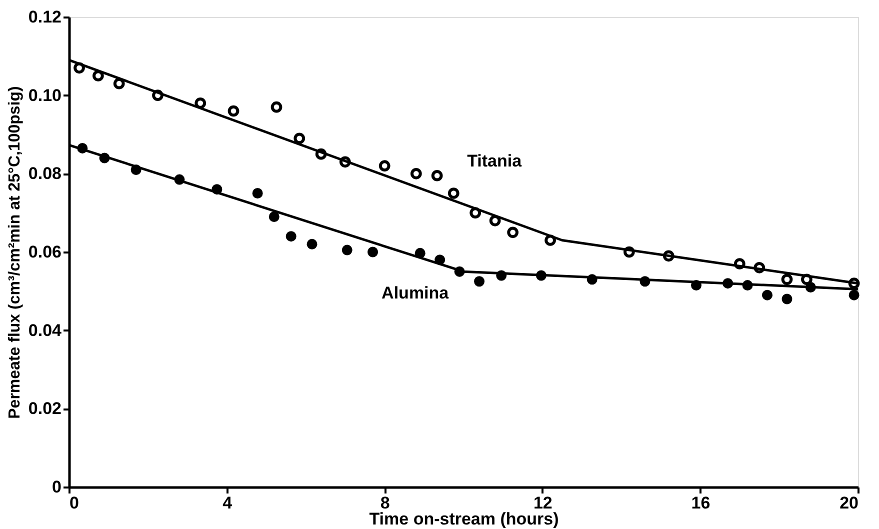 The image size is (879, 529). What do you see at coordinates (227, 503) in the screenshot?
I see `x-tick-label: 4` at bounding box center [227, 503].